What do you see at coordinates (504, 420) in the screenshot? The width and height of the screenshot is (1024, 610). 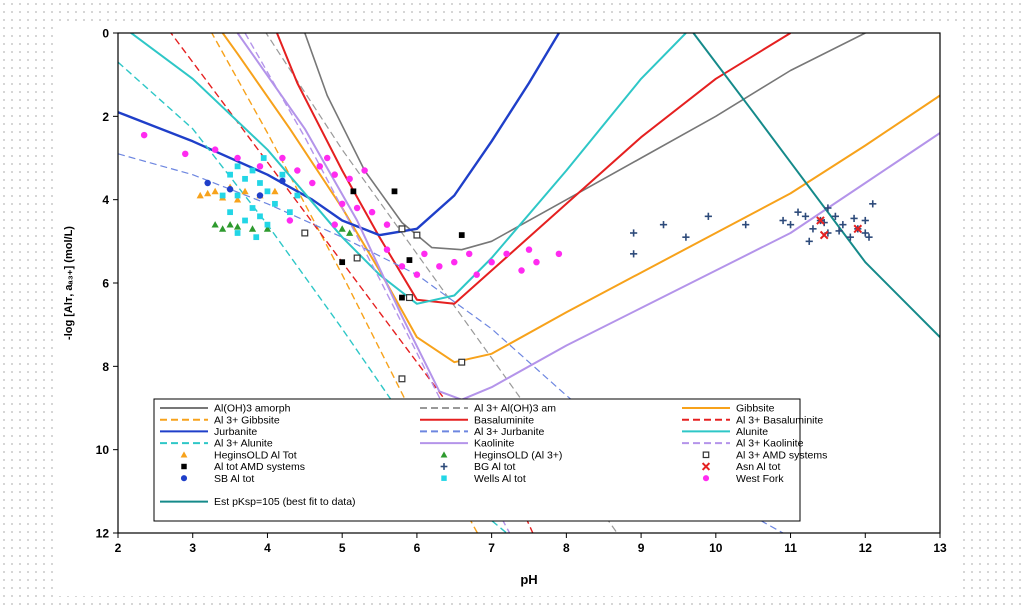 I see `legend-label-basaluminite: Basaluminite` at bounding box center [504, 420].